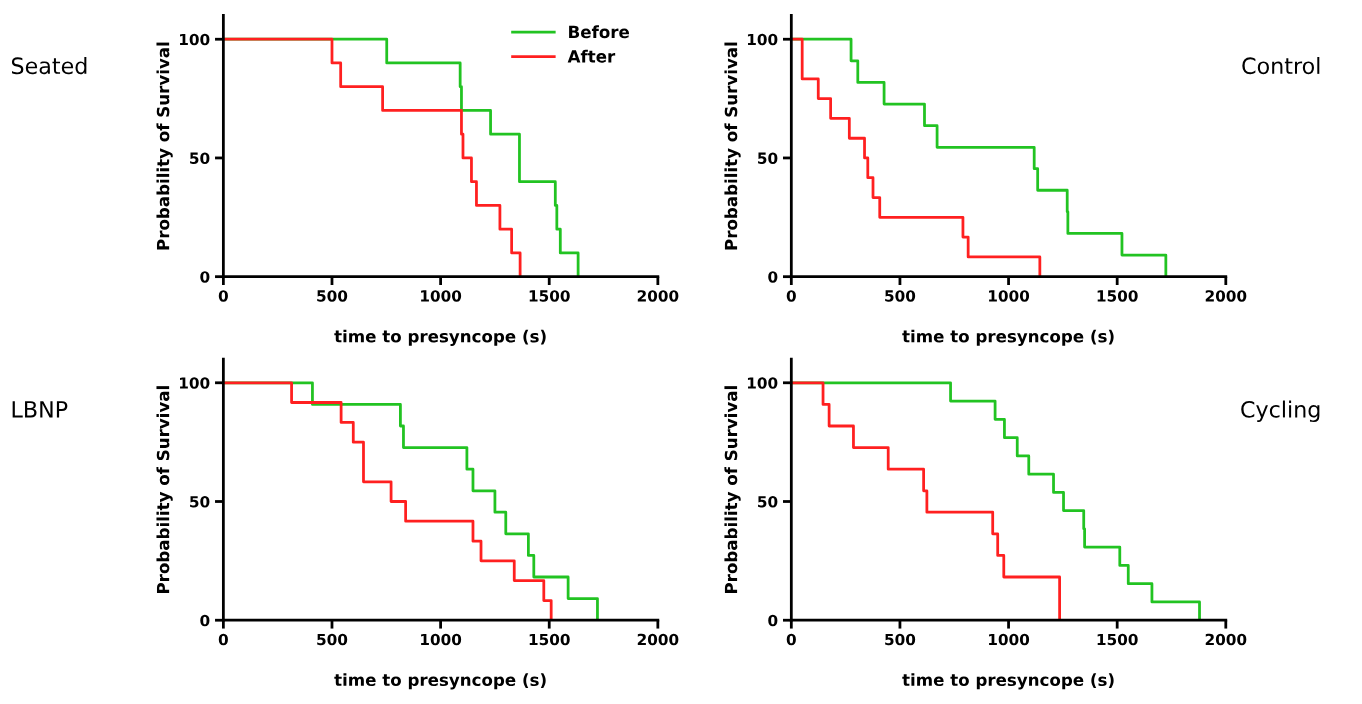 This screenshot has height=704, width=1362. I want to click on text: LBNP, so click(40, 409).